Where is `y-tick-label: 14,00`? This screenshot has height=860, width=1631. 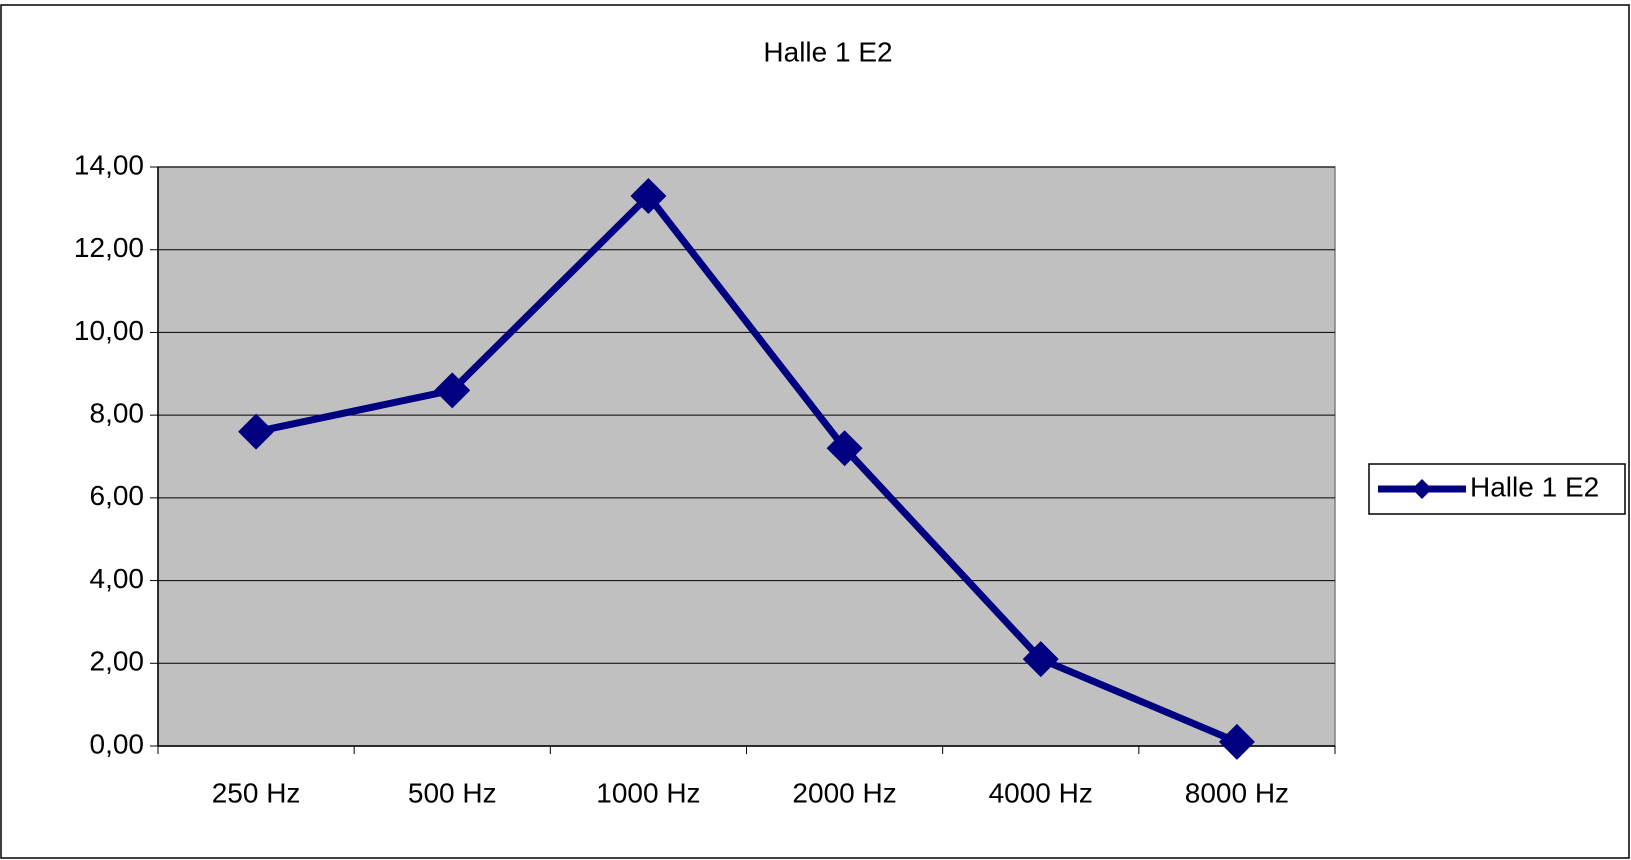
y-tick-label: 14,00 is located at coordinates (109, 164).